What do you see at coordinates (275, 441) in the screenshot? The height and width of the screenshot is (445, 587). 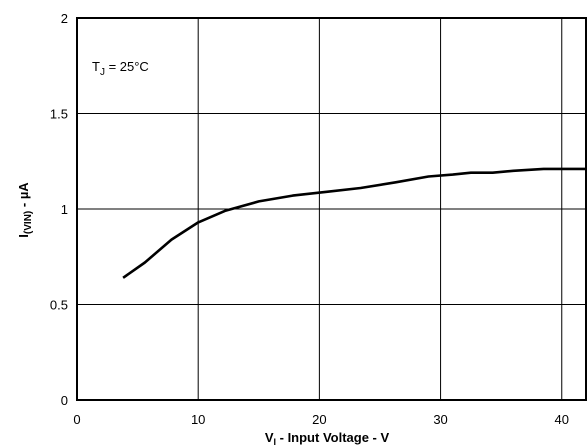 I see `x-axis-label-sub: I` at bounding box center [275, 441].